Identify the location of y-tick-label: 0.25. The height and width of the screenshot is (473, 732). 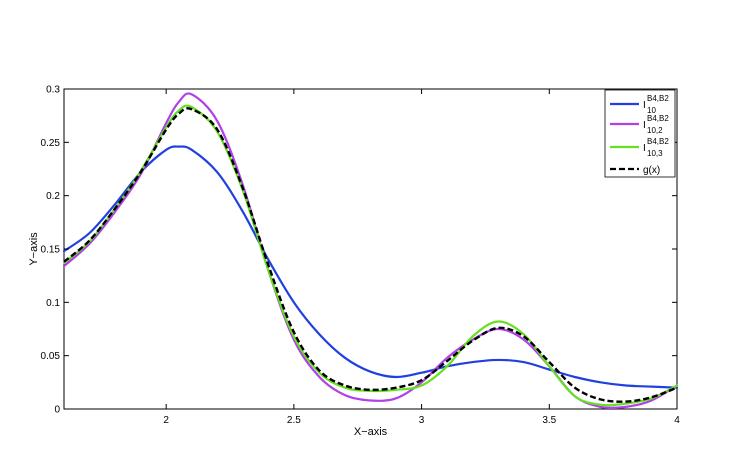
(51, 143).